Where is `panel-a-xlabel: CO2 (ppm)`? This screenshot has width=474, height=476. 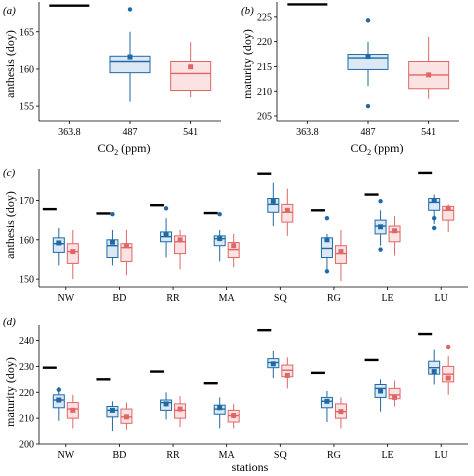 panel-a-xlabel: CO2 (ppm) is located at coordinates (124, 149).